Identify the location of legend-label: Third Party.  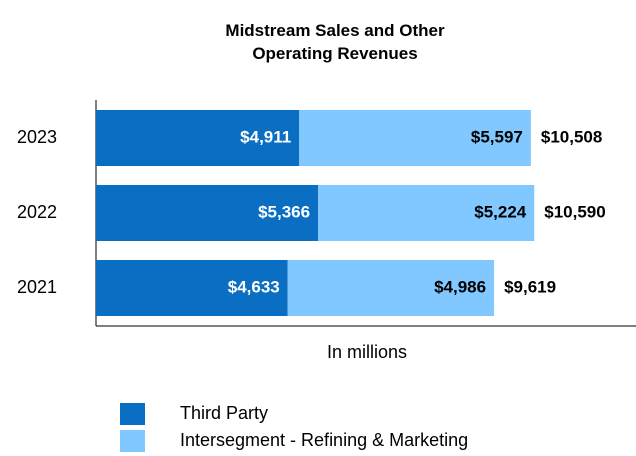
(224, 413).